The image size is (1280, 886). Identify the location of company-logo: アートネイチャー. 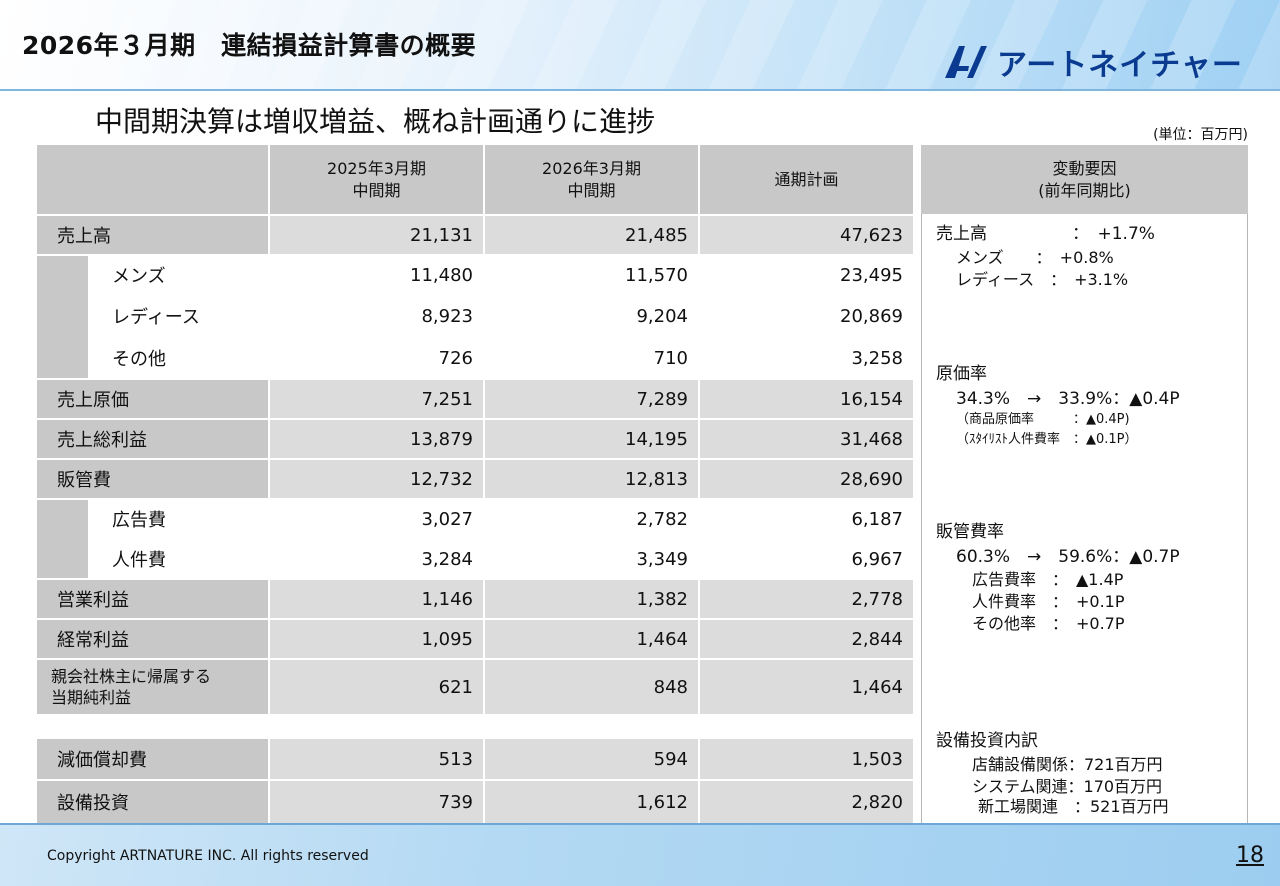
(1093, 62).